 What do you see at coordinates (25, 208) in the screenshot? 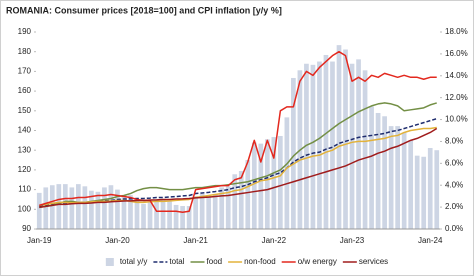
I see `y-tick-label: 100` at bounding box center [25, 208].